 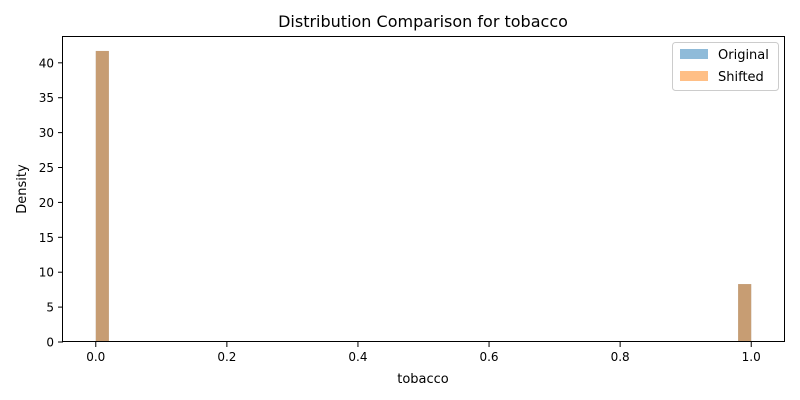 I want to click on y-tick-label: 40, so click(x=46, y=63).